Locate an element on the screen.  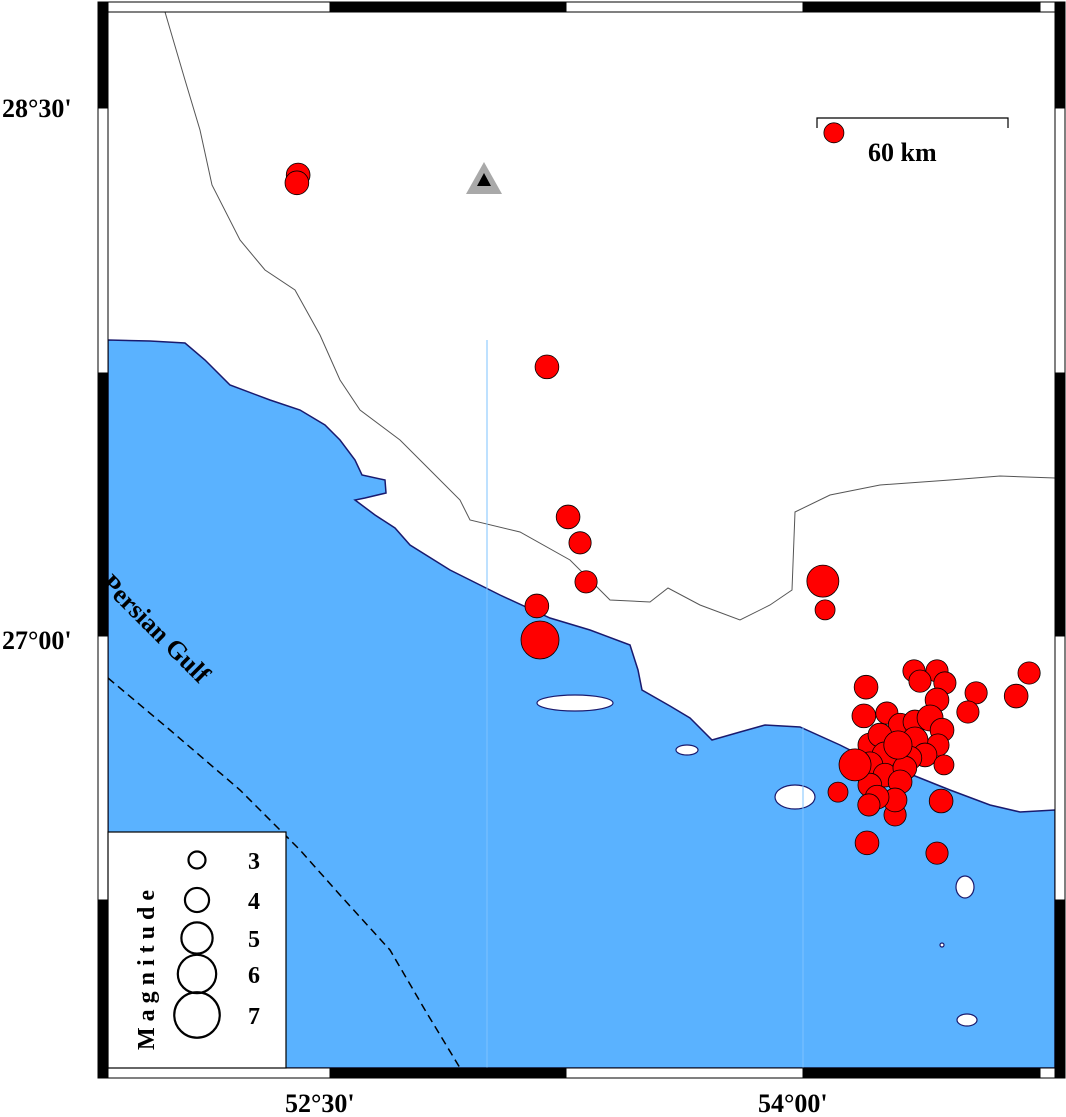
triangle-inner-icon is located at coordinates (484, 179).